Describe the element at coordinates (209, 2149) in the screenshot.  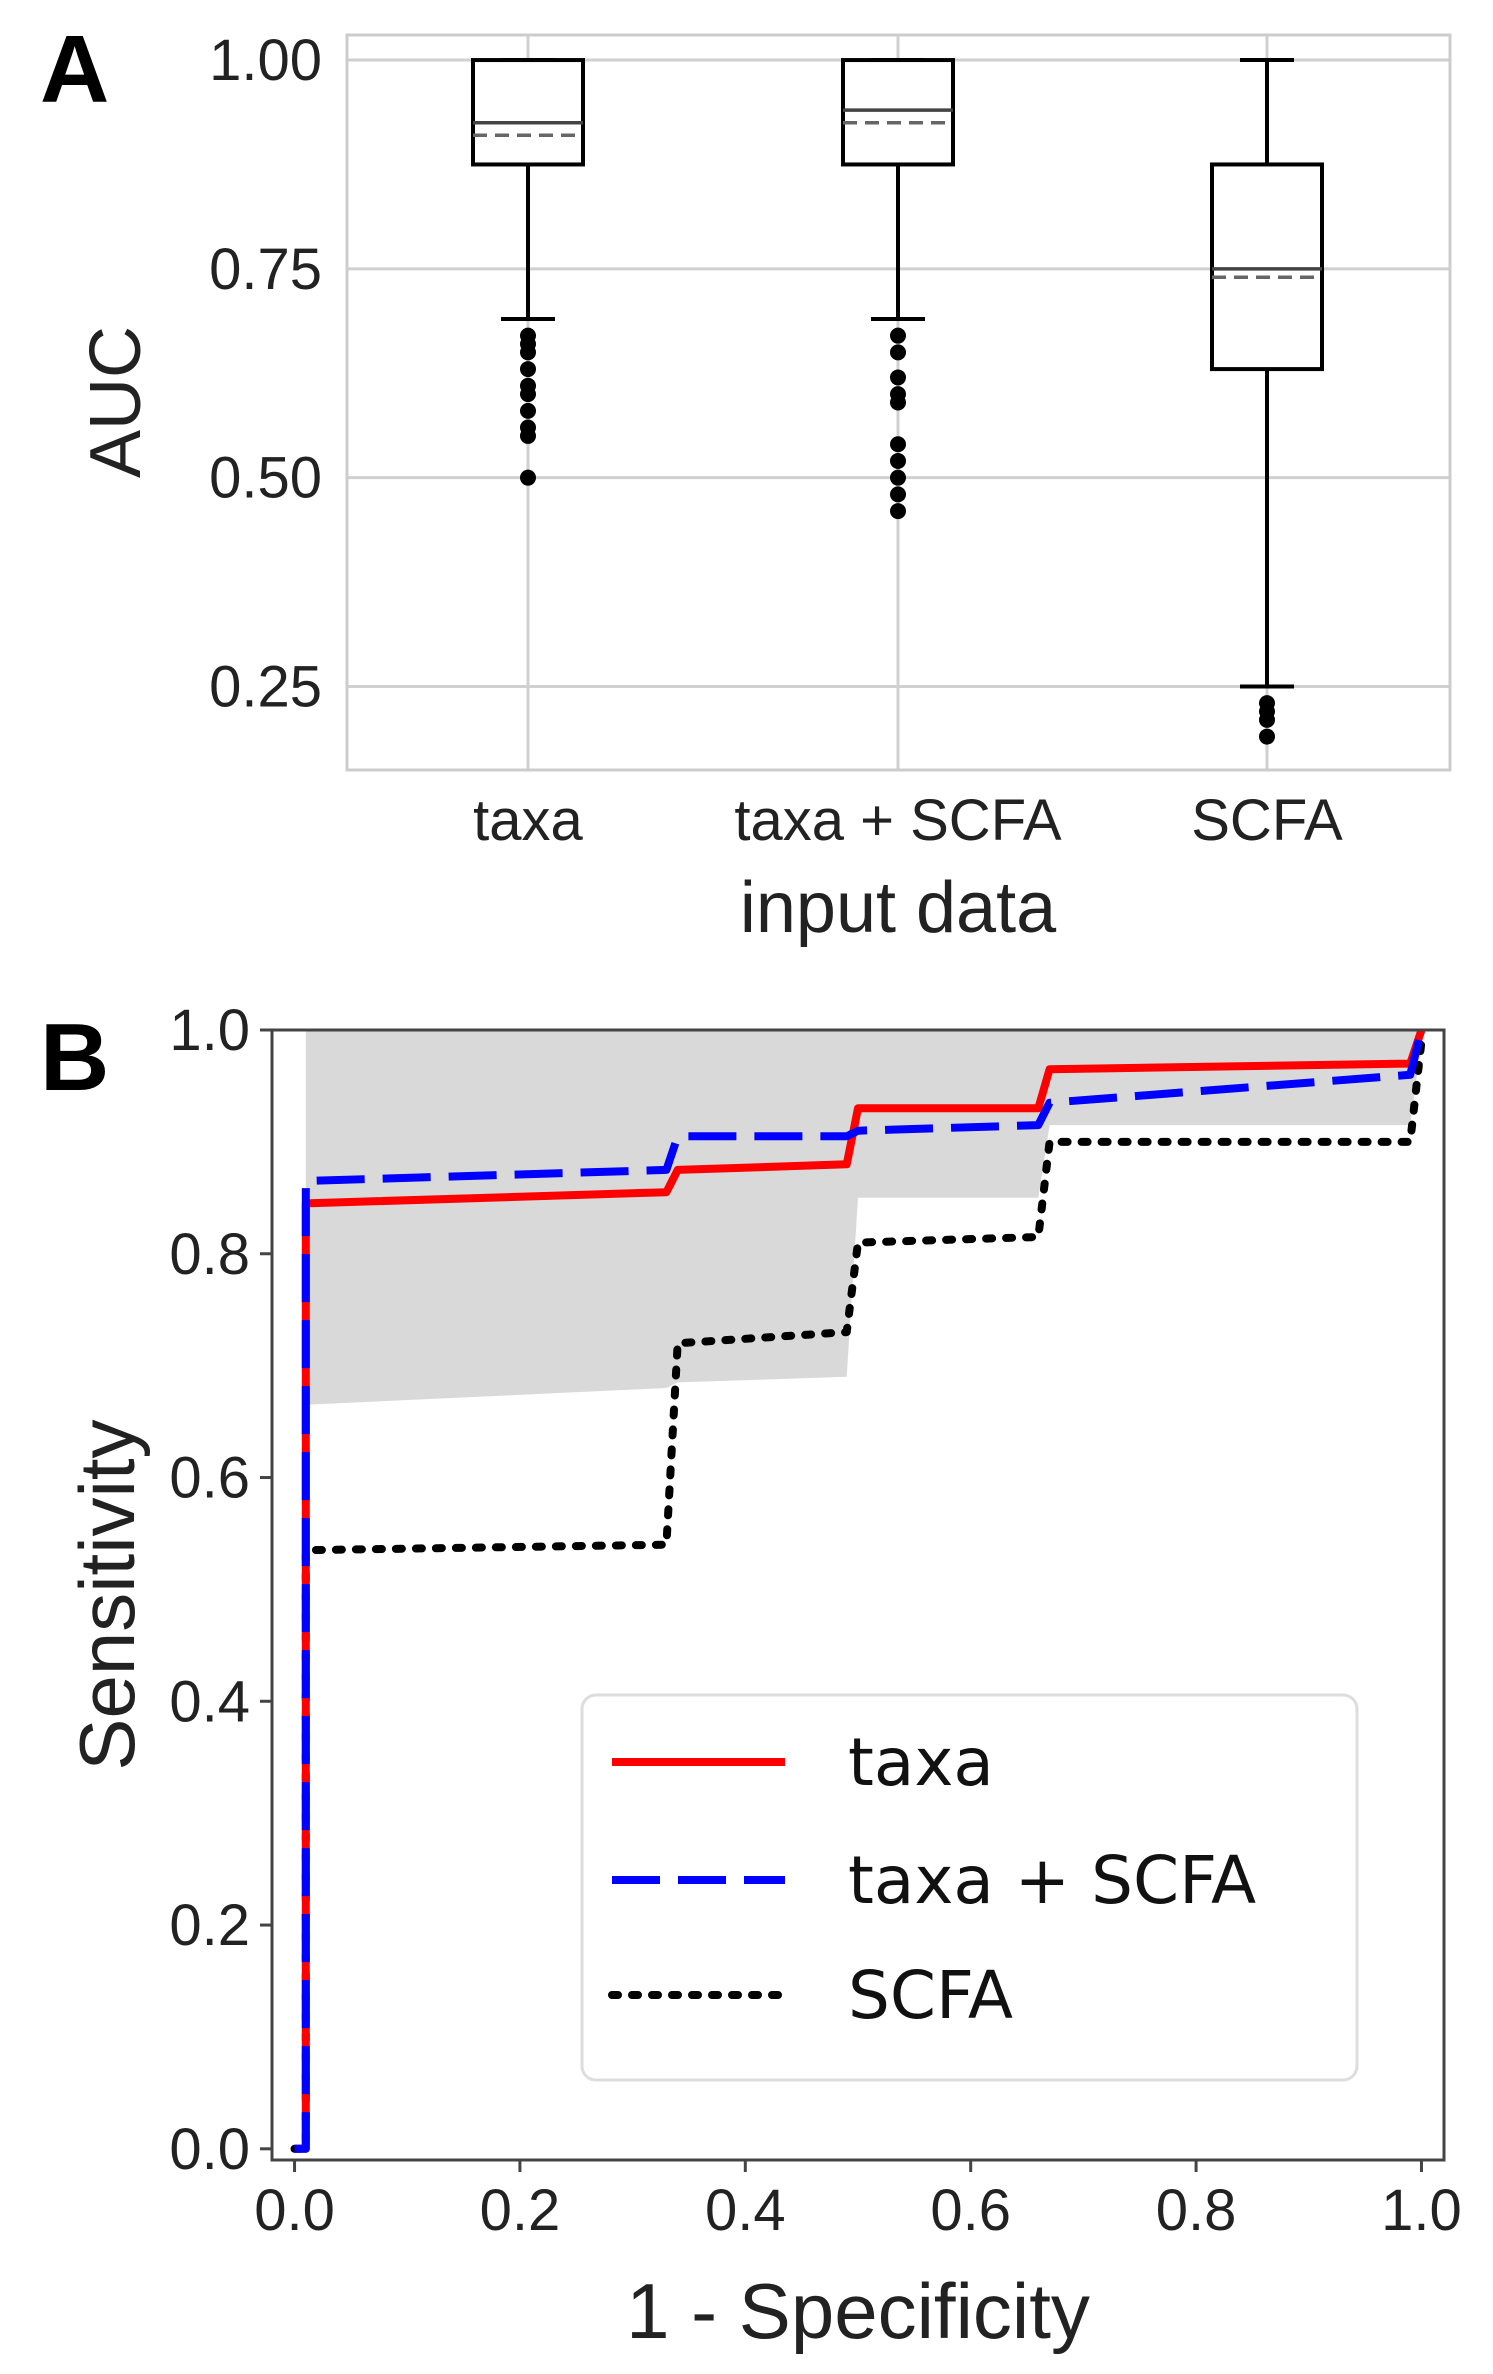
I see `panel-b-y-tick-label: 0.0` at that location.